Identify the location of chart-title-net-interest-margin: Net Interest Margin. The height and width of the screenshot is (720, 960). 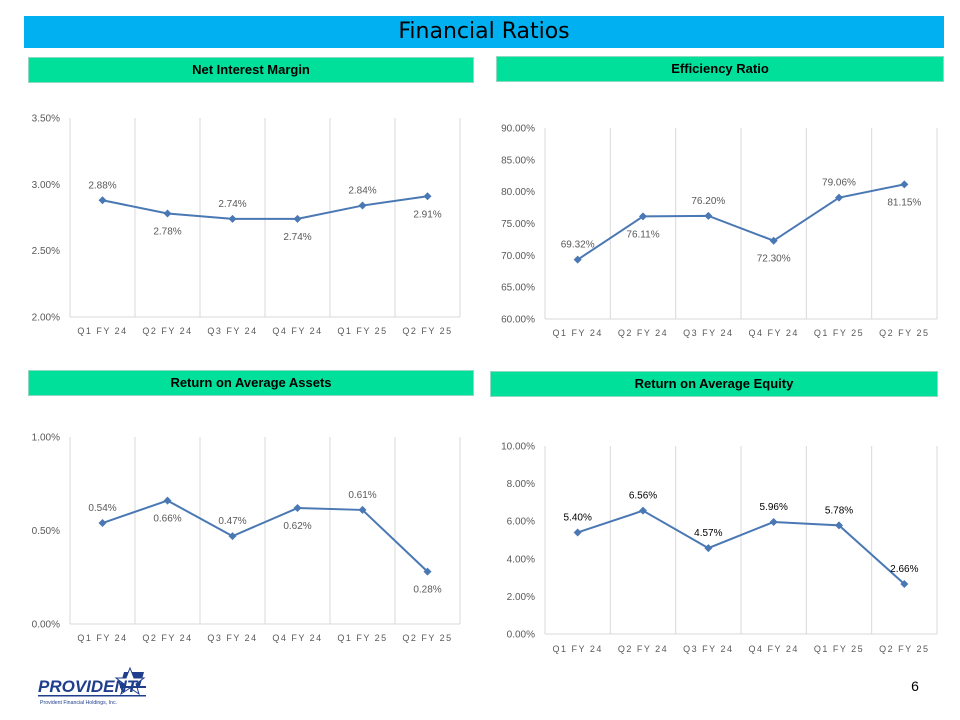
(251, 70).